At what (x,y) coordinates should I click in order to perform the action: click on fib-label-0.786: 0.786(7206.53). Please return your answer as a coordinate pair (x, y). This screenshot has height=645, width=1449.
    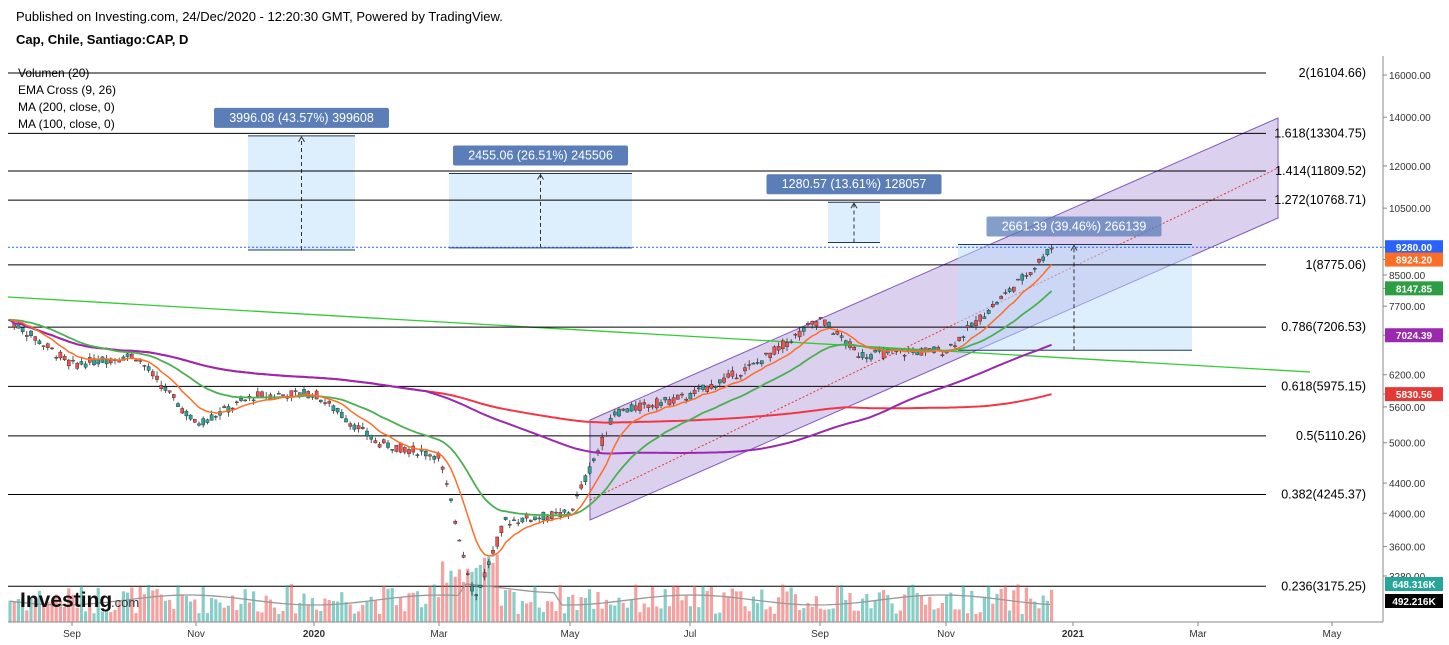
    Looking at the image, I should click on (1323, 327).